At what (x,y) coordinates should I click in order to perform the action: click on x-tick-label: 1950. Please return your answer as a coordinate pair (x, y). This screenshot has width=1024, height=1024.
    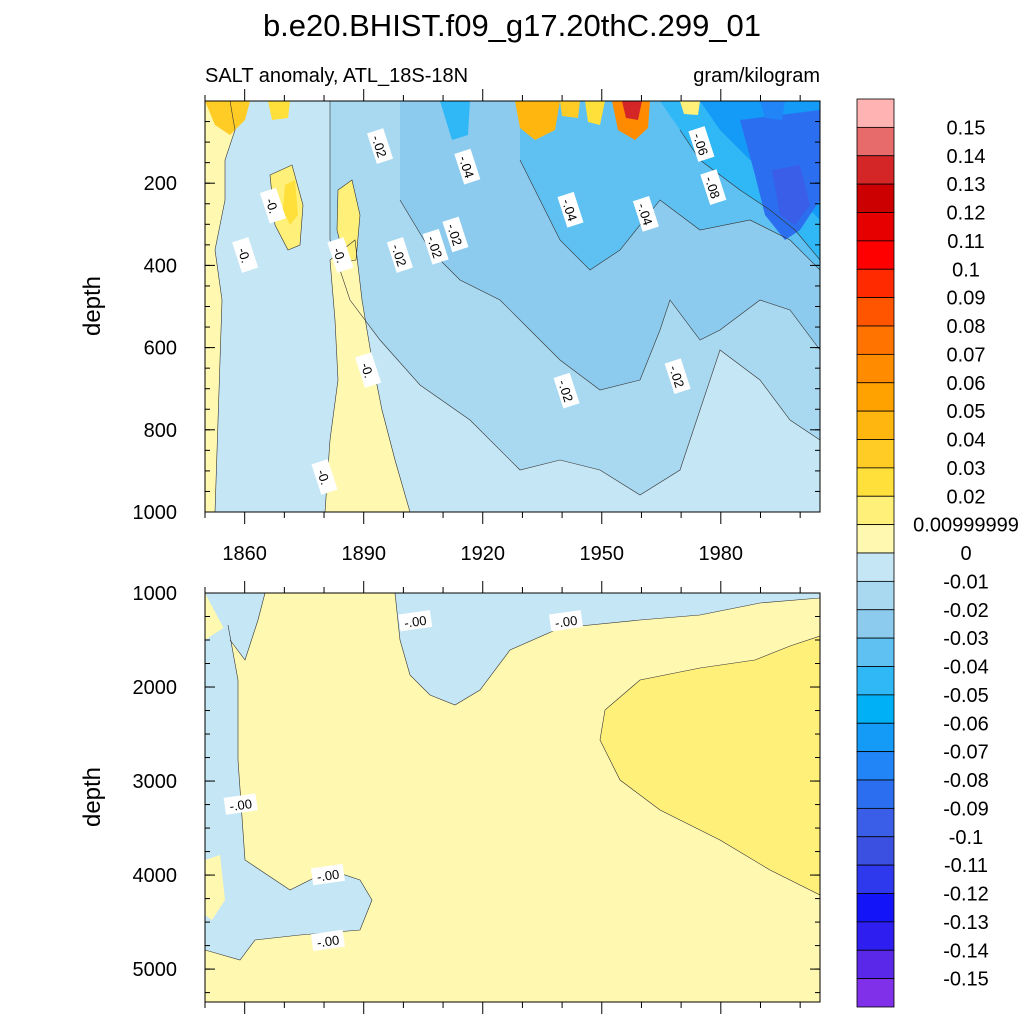
    Looking at the image, I should click on (602, 554).